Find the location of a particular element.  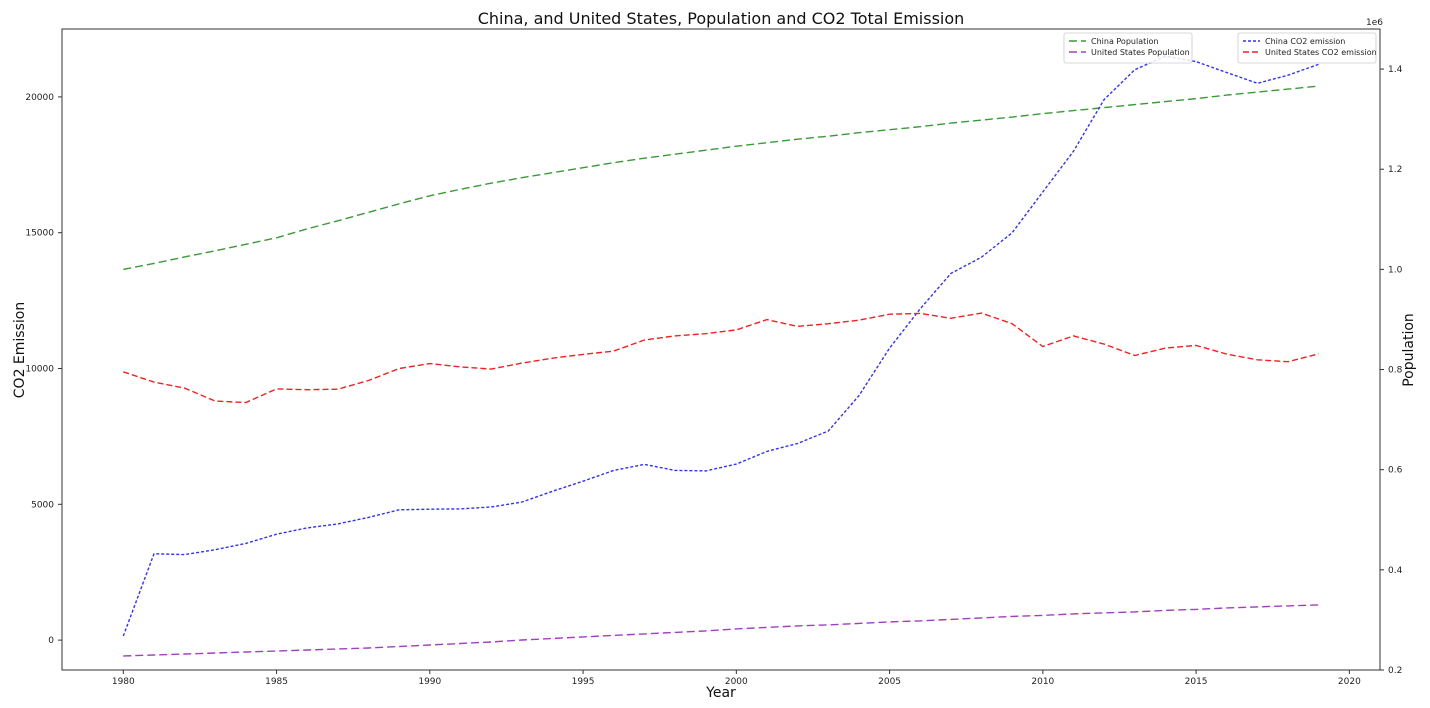

series-line-united-states-population is located at coordinates (721, 630).